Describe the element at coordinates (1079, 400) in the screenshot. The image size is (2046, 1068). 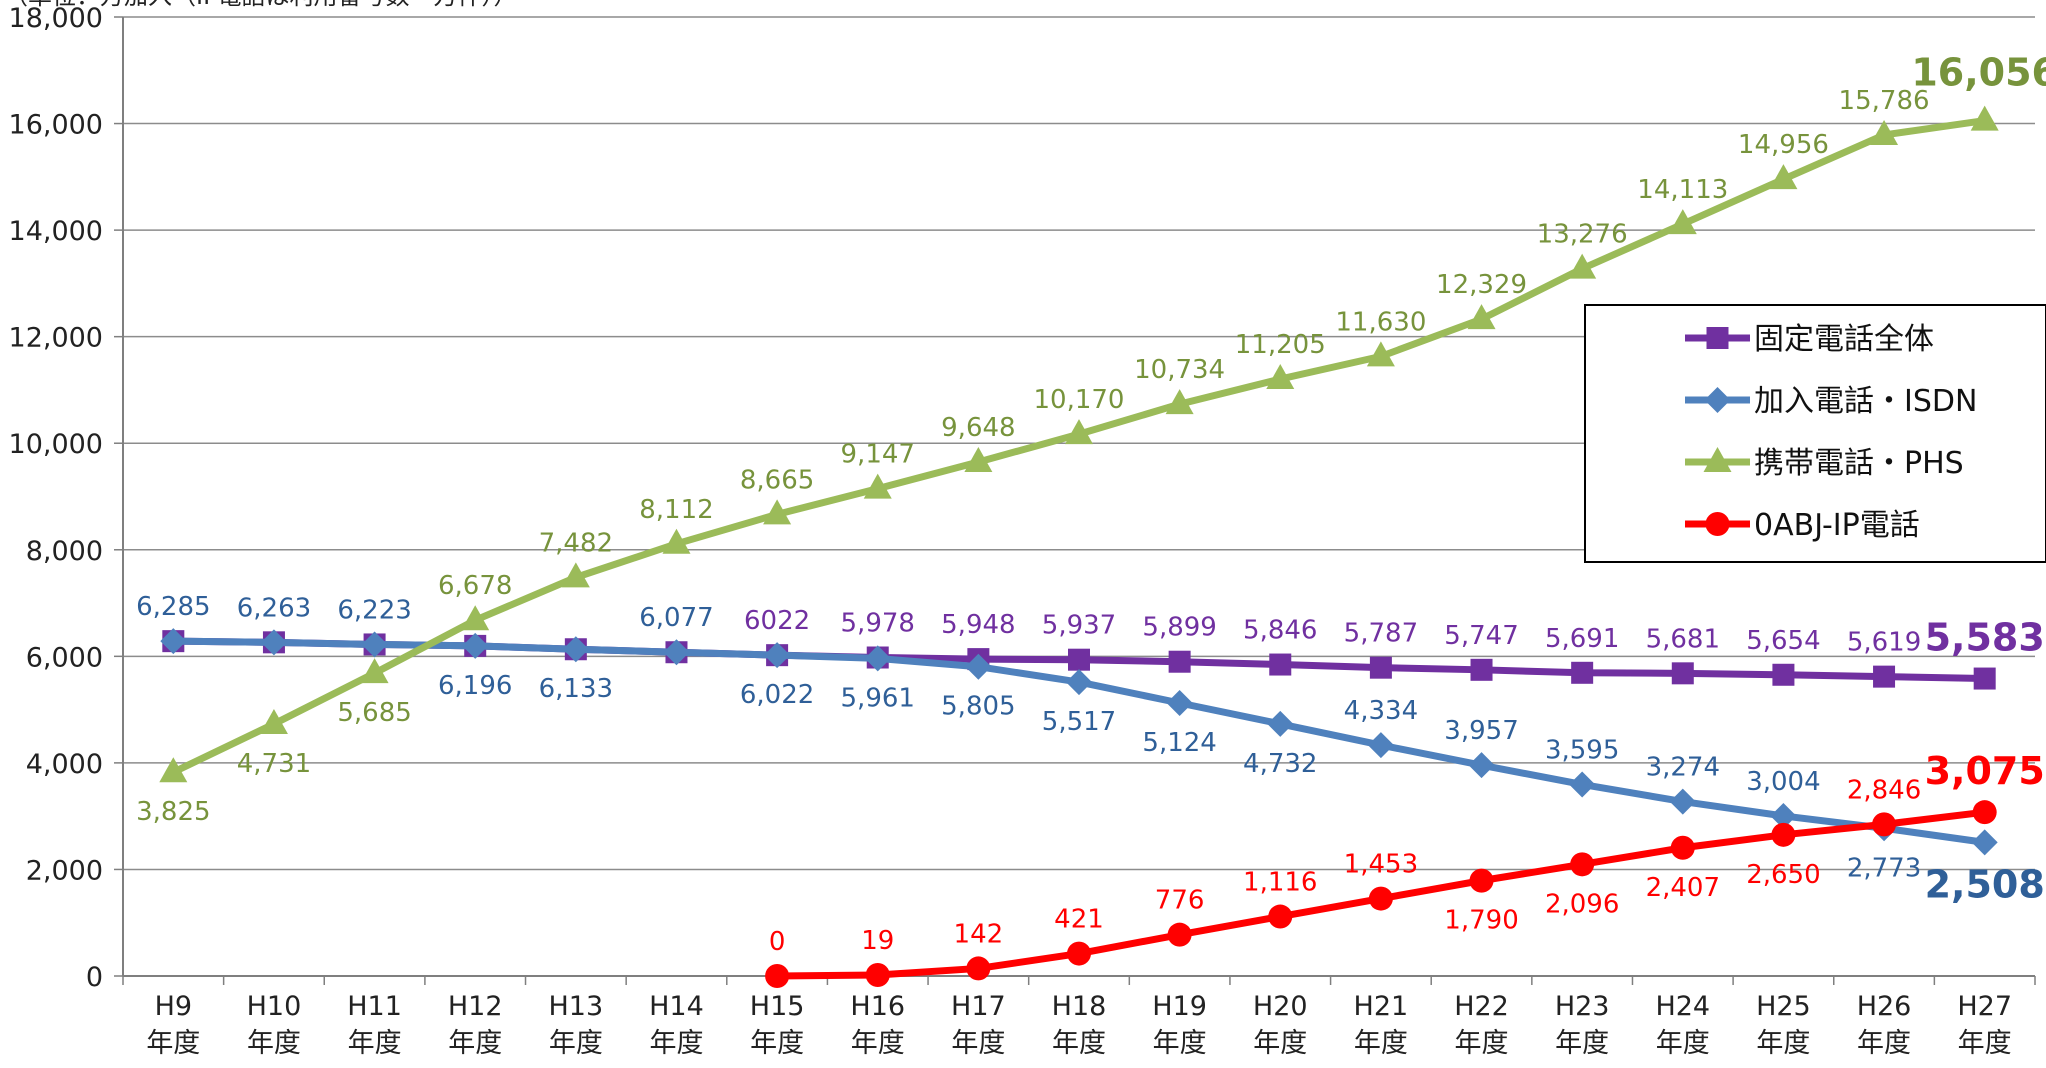
I see `data-label: 10,170` at that location.